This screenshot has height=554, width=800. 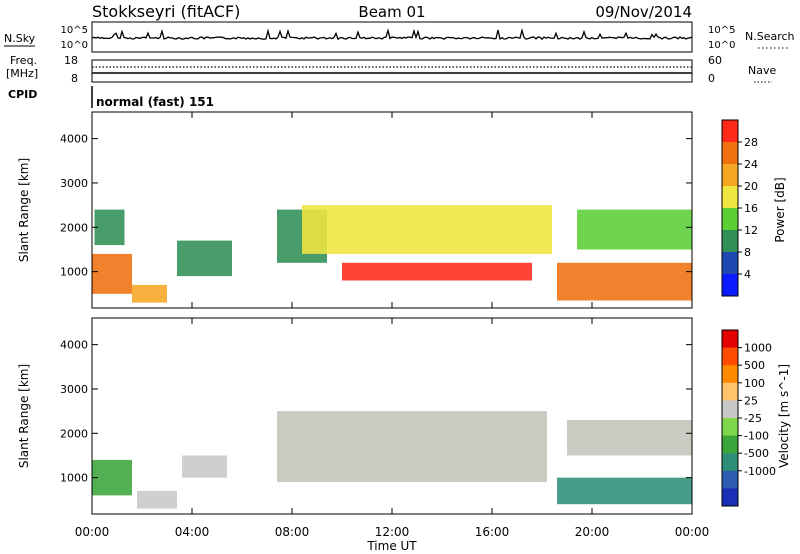 I want to click on freq-panel-frame, so click(x=392, y=71).